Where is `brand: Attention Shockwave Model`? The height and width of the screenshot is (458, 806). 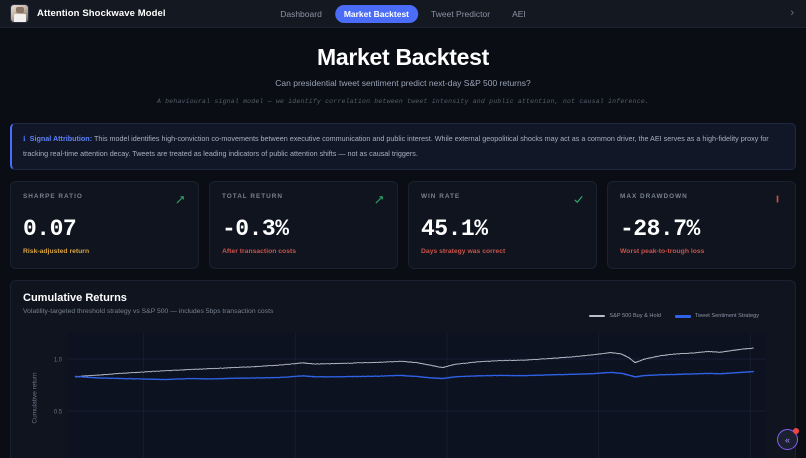
brand: Attention Shockwave Model is located at coordinates (88, 13).